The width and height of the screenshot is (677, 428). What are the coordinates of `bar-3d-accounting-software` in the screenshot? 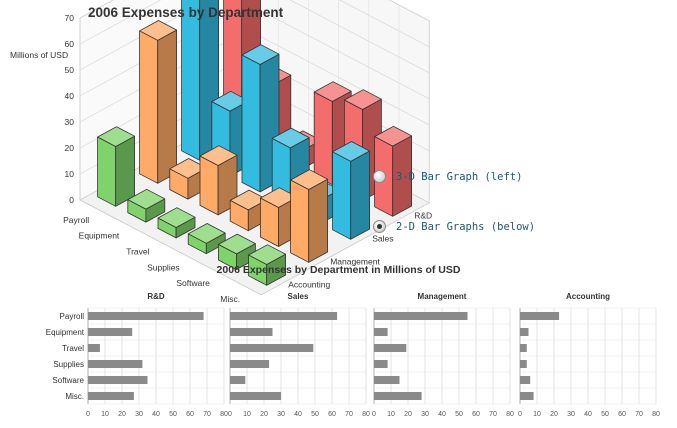 It's located at (236, 251).